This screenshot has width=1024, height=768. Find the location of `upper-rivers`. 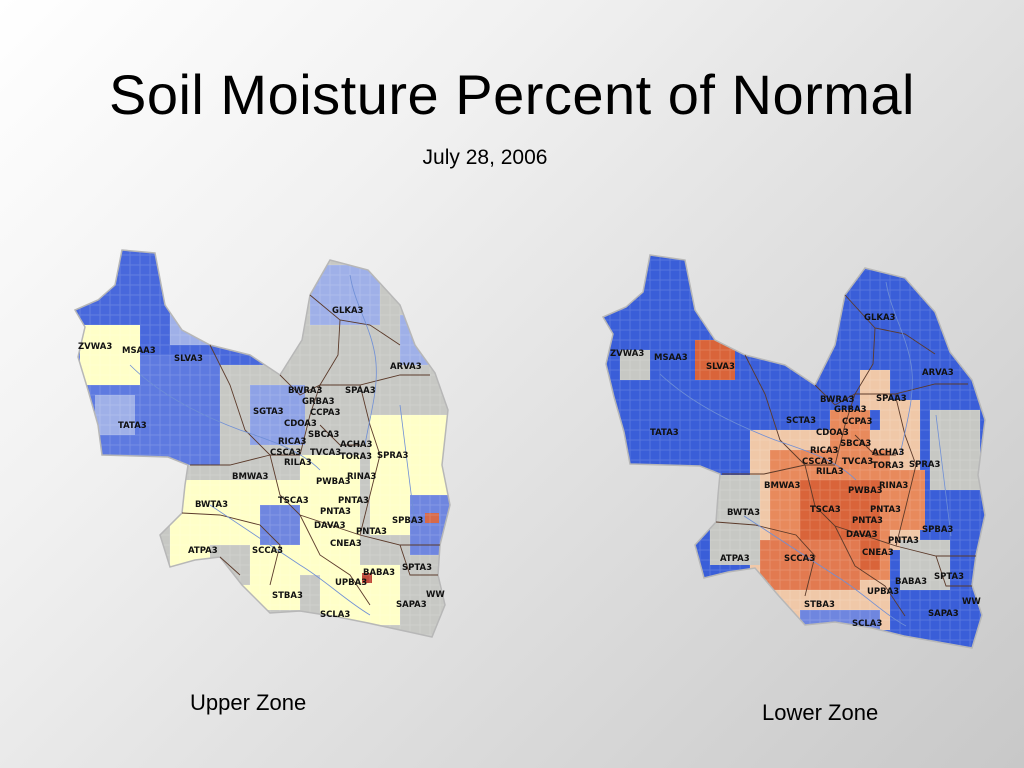

upper-rivers is located at coordinates (272, 445).